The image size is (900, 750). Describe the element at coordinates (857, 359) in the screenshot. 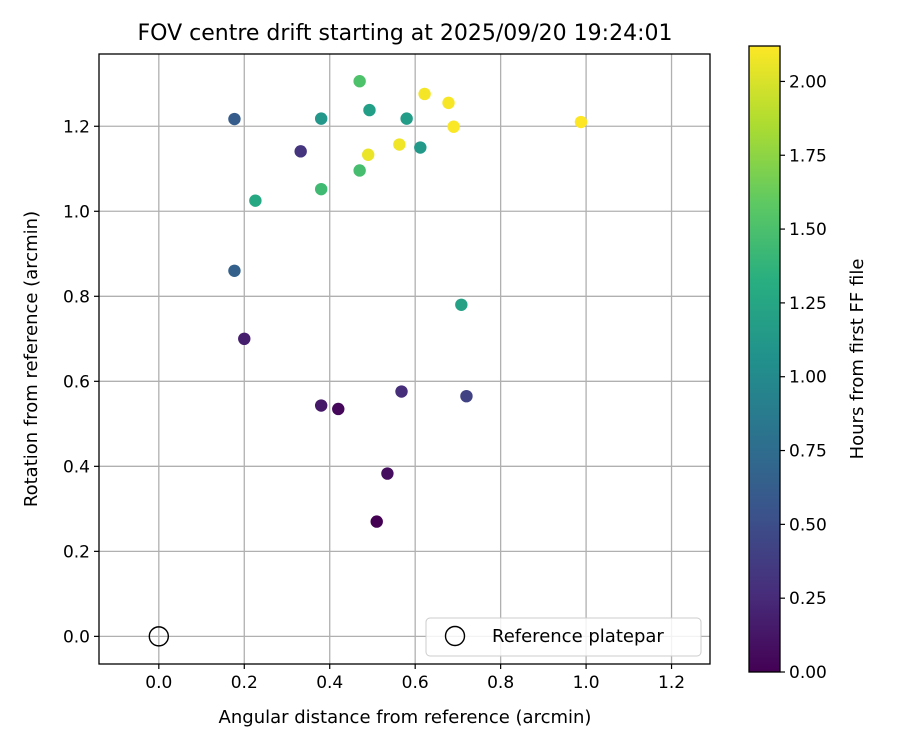

I see `colorbar-label: Hours from first FF file` at that location.